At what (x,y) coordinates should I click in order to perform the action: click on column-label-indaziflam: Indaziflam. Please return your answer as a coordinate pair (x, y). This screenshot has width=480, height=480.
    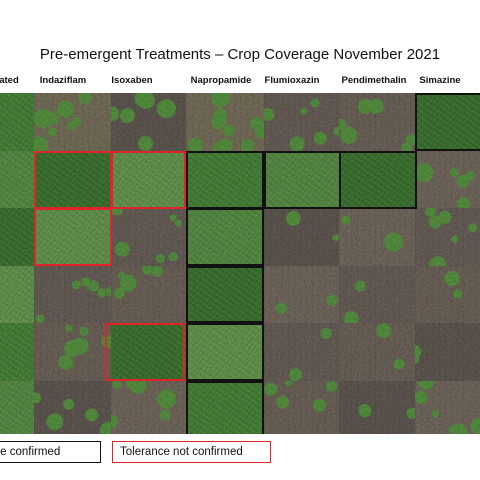
    Looking at the image, I should click on (63, 80).